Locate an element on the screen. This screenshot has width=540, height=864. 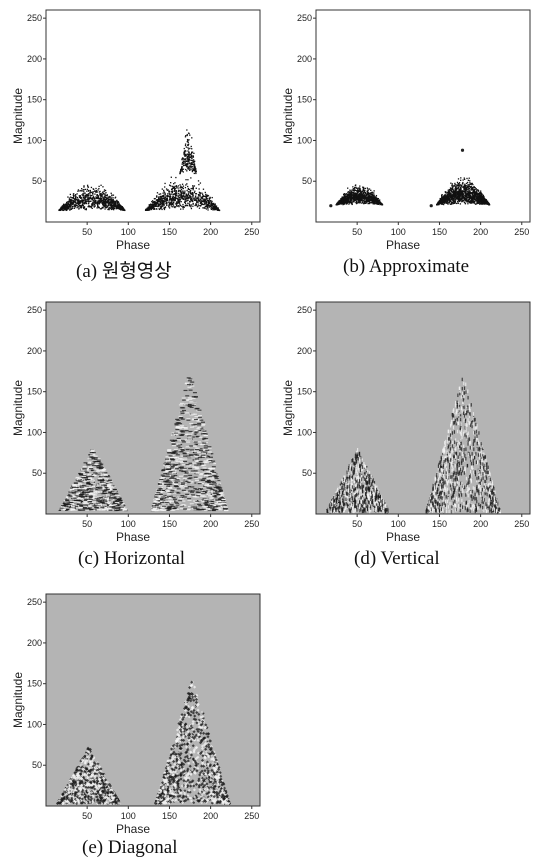
y-tick-label: 100 is located at coordinates (34, 140).